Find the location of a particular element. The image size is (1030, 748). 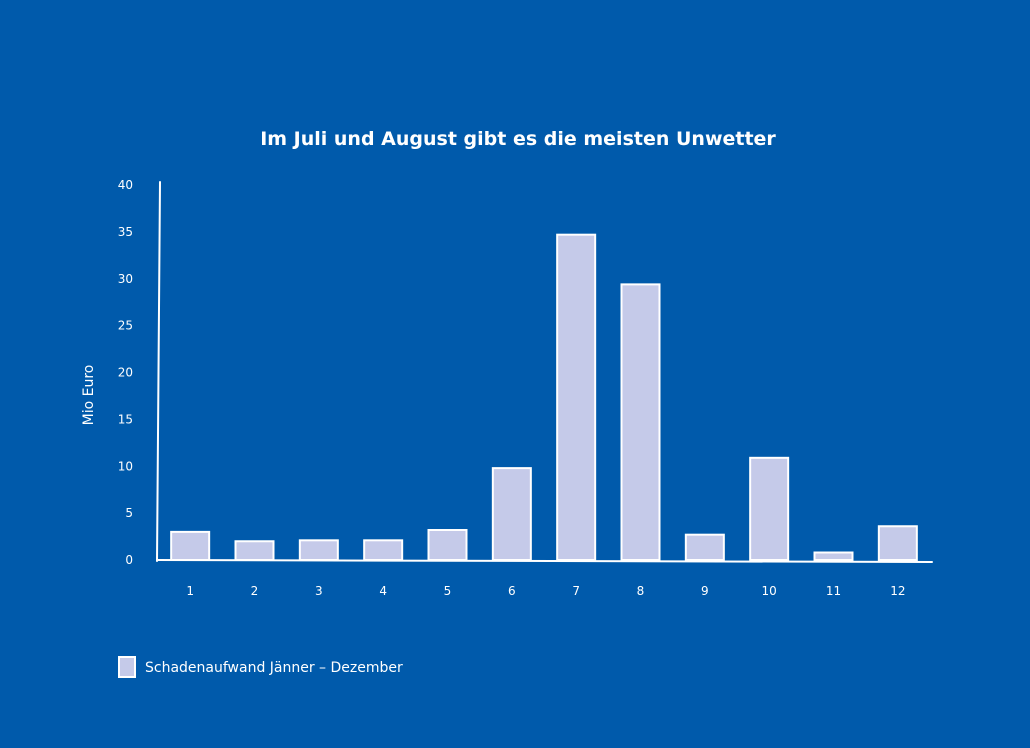

y-tick-label: 25 is located at coordinates (125, 326).